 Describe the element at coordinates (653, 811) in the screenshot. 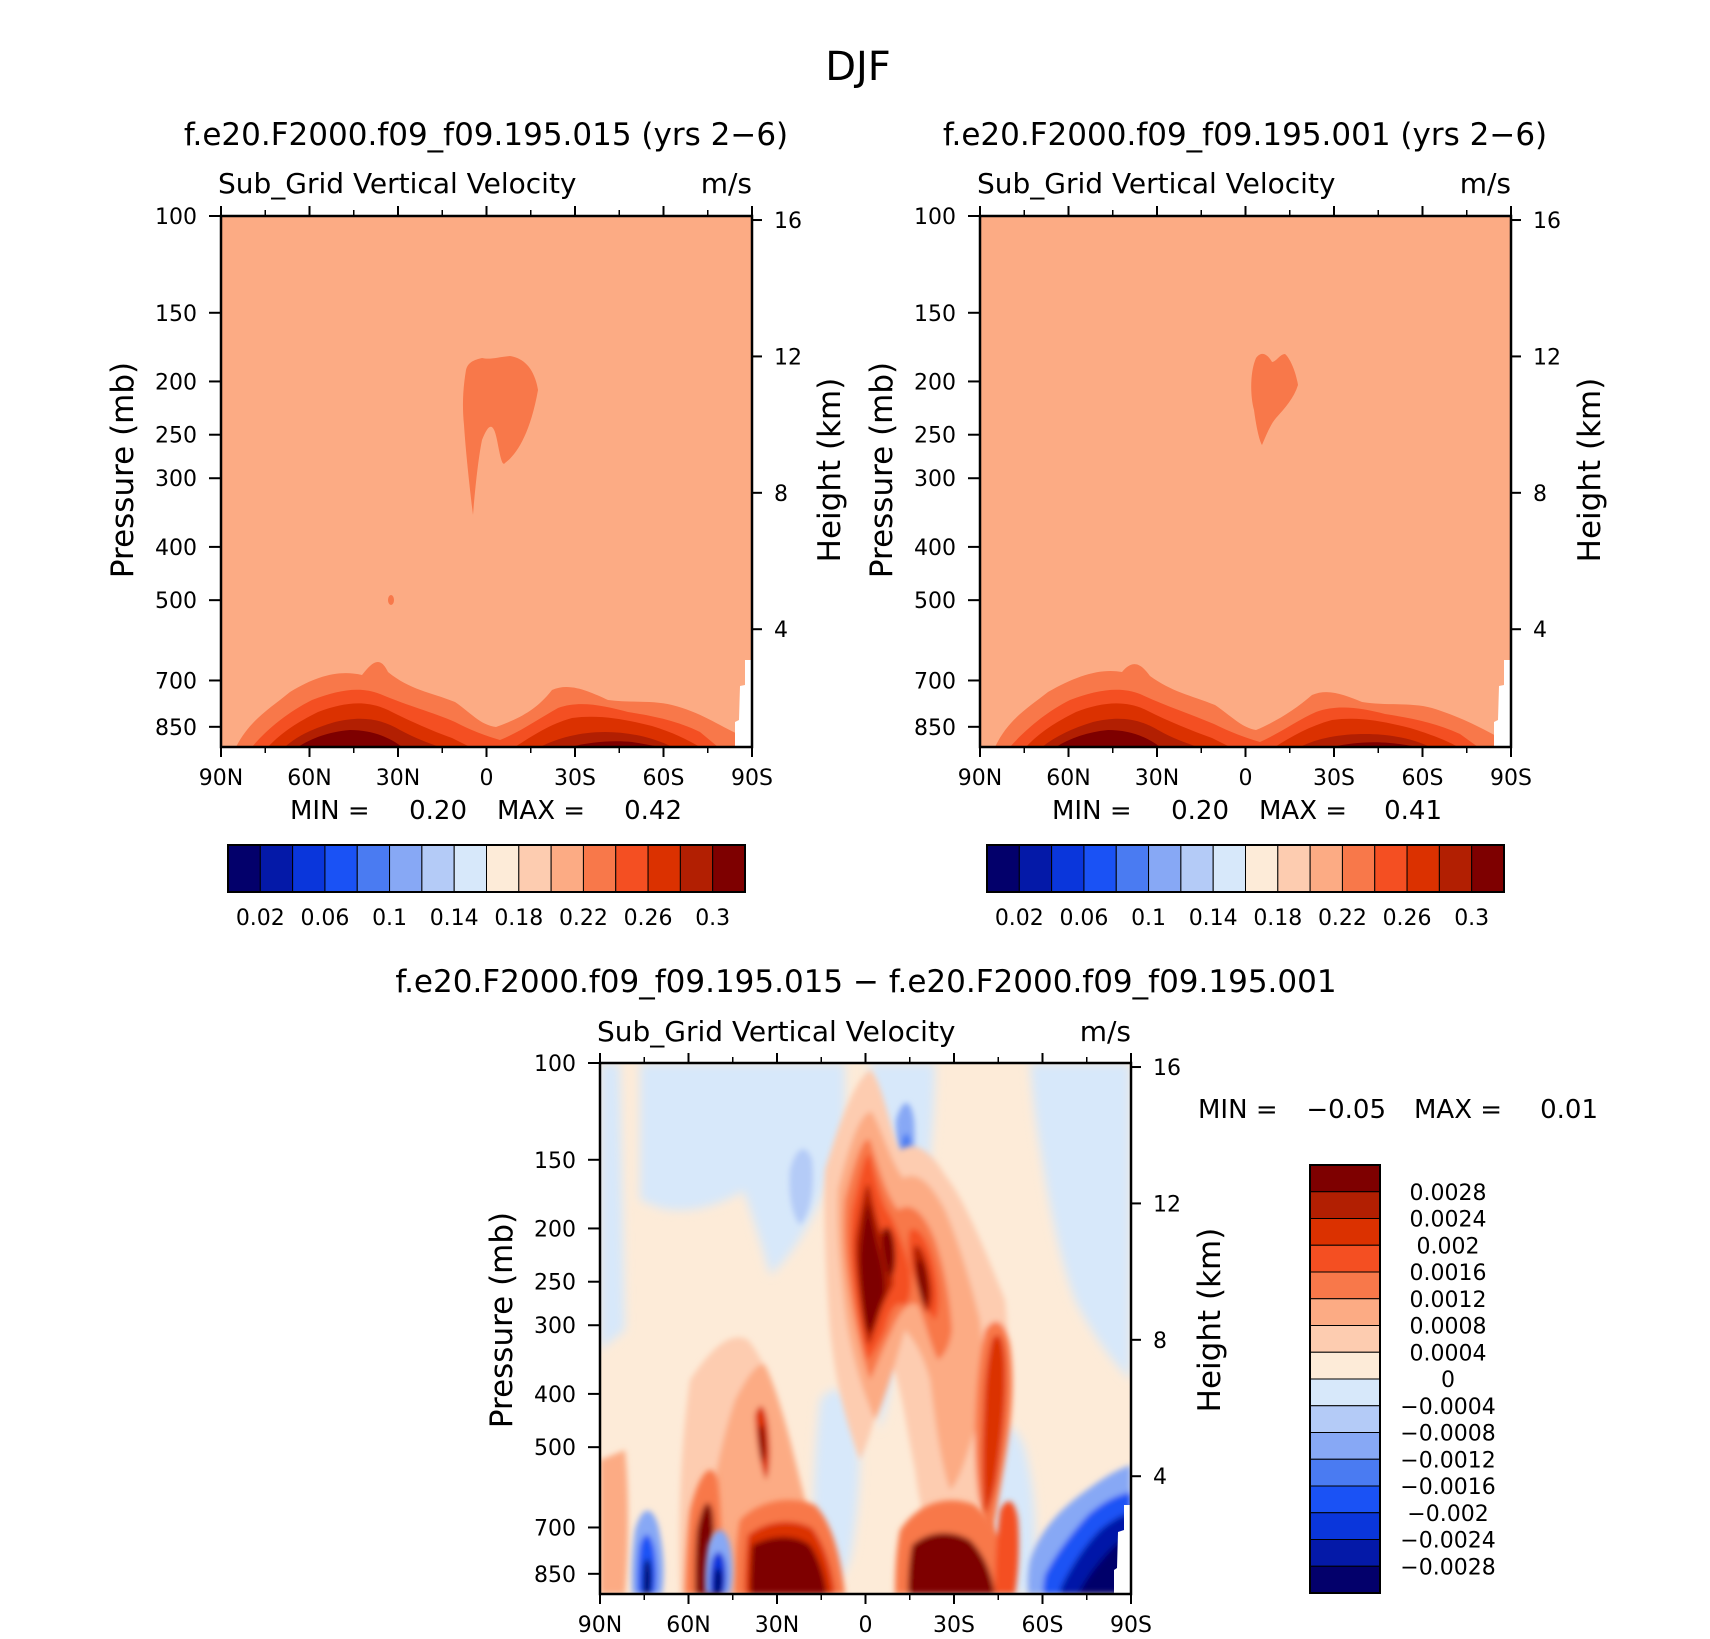

I see `panel-1-max-value: 0.42` at that location.